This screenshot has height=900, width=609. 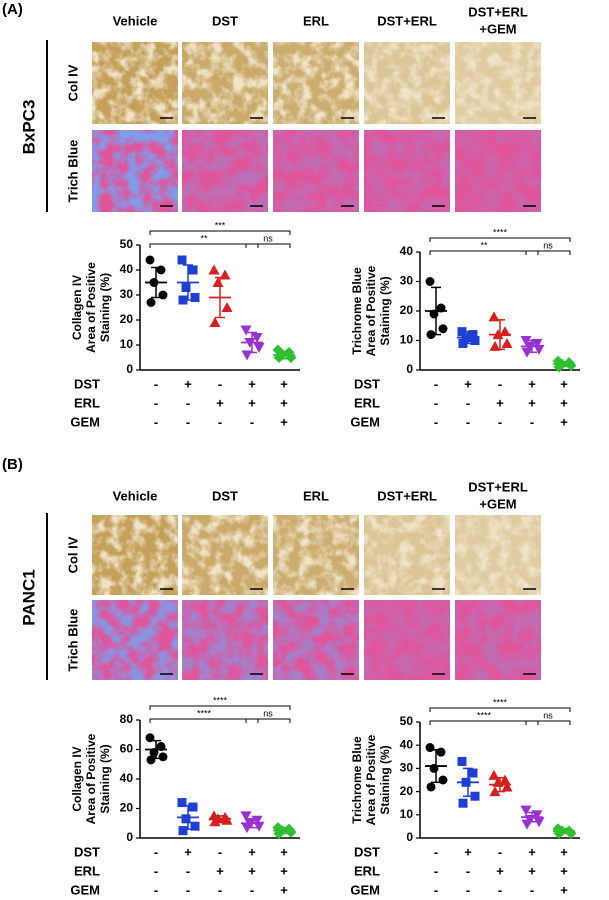 What do you see at coordinates (497, 28) in the screenshot?
I see `column-header: +GEM` at bounding box center [497, 28].